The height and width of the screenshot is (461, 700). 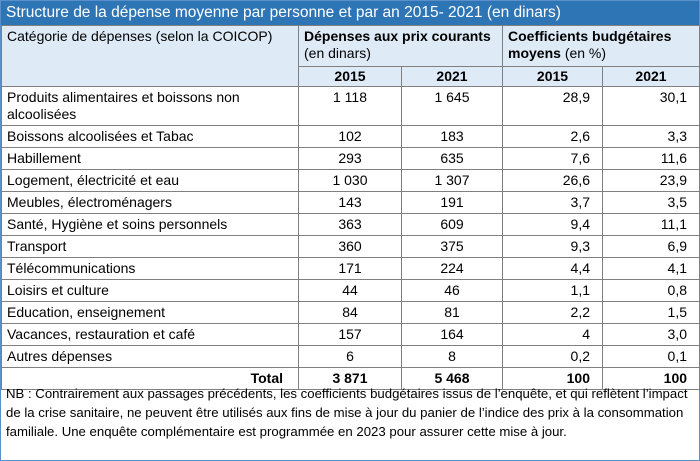 What do you see at coordinates (452, 356) in the screenshot?
I see `expense-2021-cell: 8` at bounding box center [452, 356].